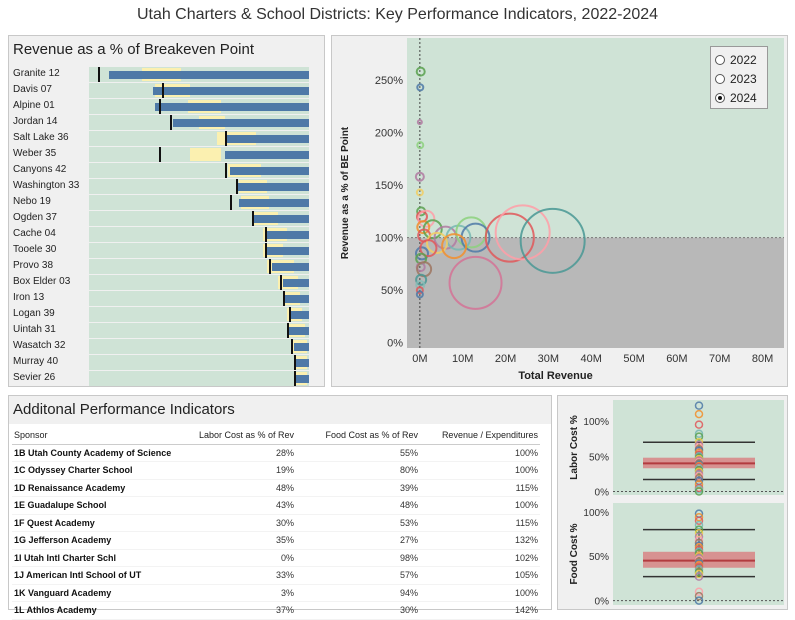 Image resolution: width=795 pixels, height=620 pixels. What do you see at coordinates (480, 436) in the screenshot?
I see `col-rev: Revenue / Expenditures` at bounding box center [480, 436].